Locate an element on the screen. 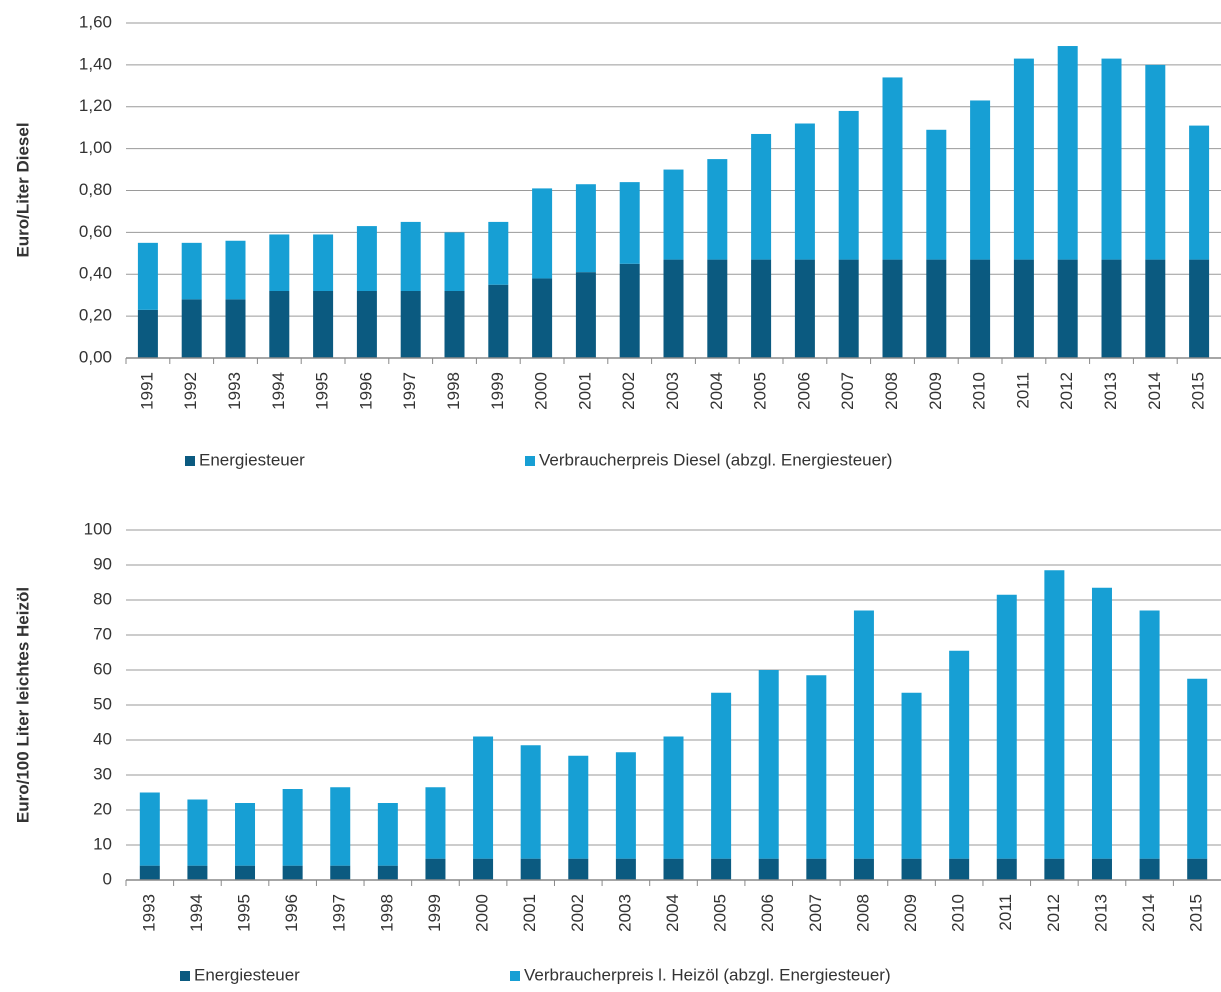  y-tick-label: 1,40 is located at coordinates (95, 63).